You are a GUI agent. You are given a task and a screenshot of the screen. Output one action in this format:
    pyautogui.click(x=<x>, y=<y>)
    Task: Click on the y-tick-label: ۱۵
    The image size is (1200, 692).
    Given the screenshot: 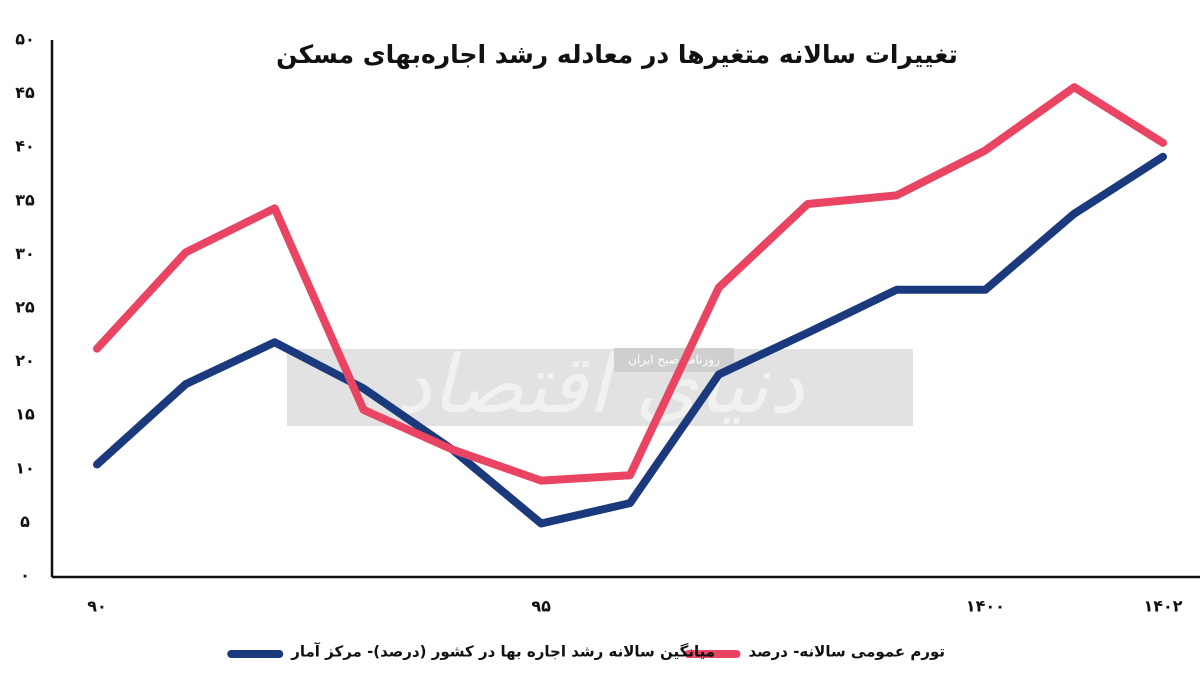 What is the action you would take?
    pyautogui.click(x=25, y=414)
    